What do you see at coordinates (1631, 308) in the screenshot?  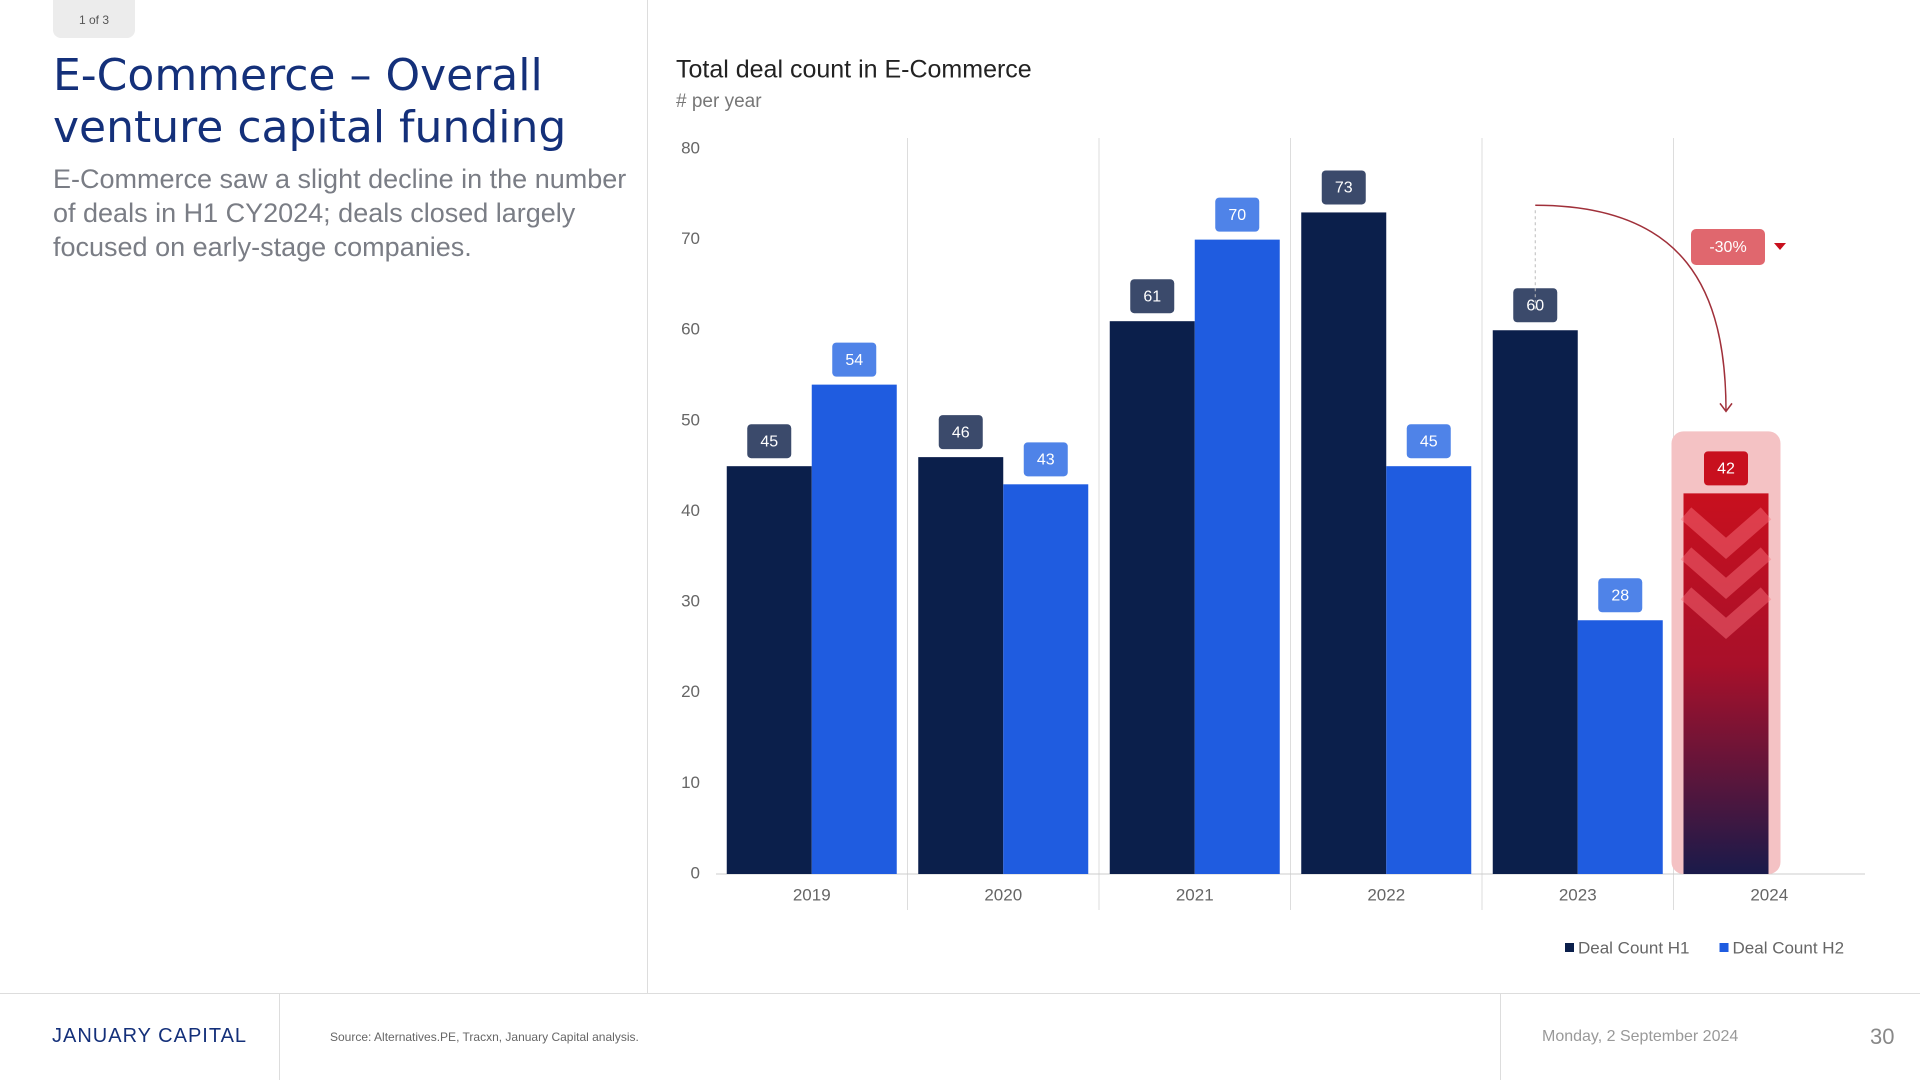 I see `annotation-arrow` at bounding box center [1631, 308].